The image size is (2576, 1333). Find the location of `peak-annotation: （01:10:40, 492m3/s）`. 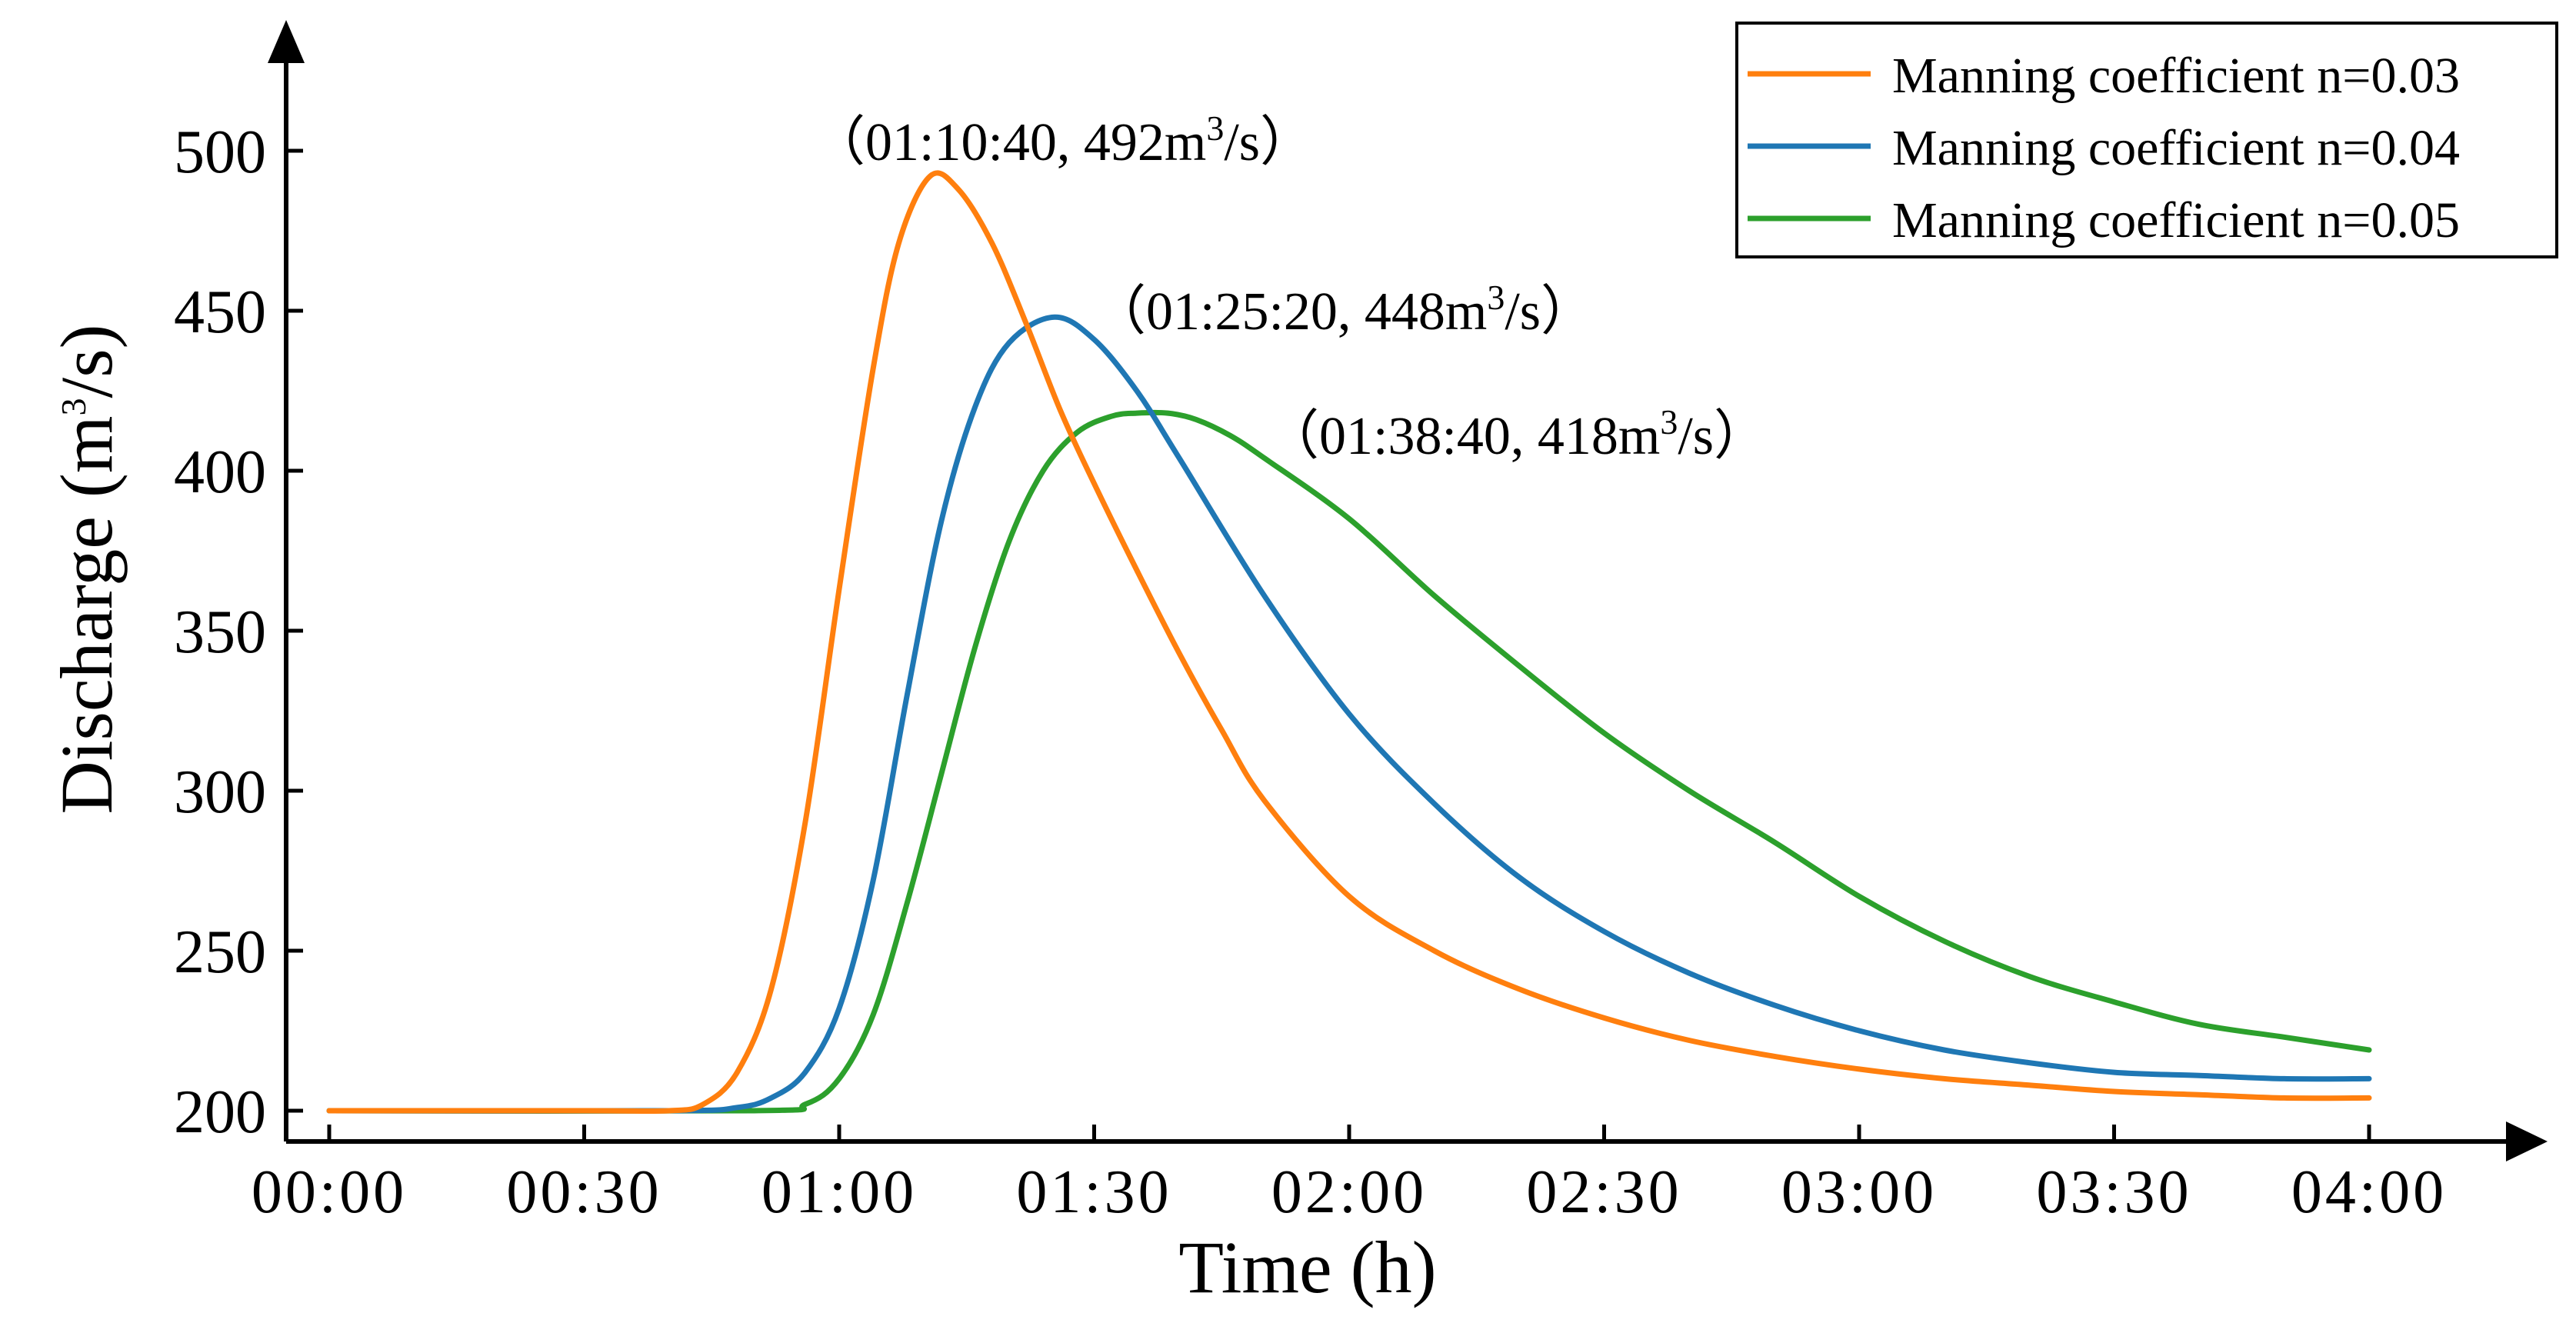

peak-annotation: （01:10:40, 492m3/s） is located at coordinates (1062, 140).